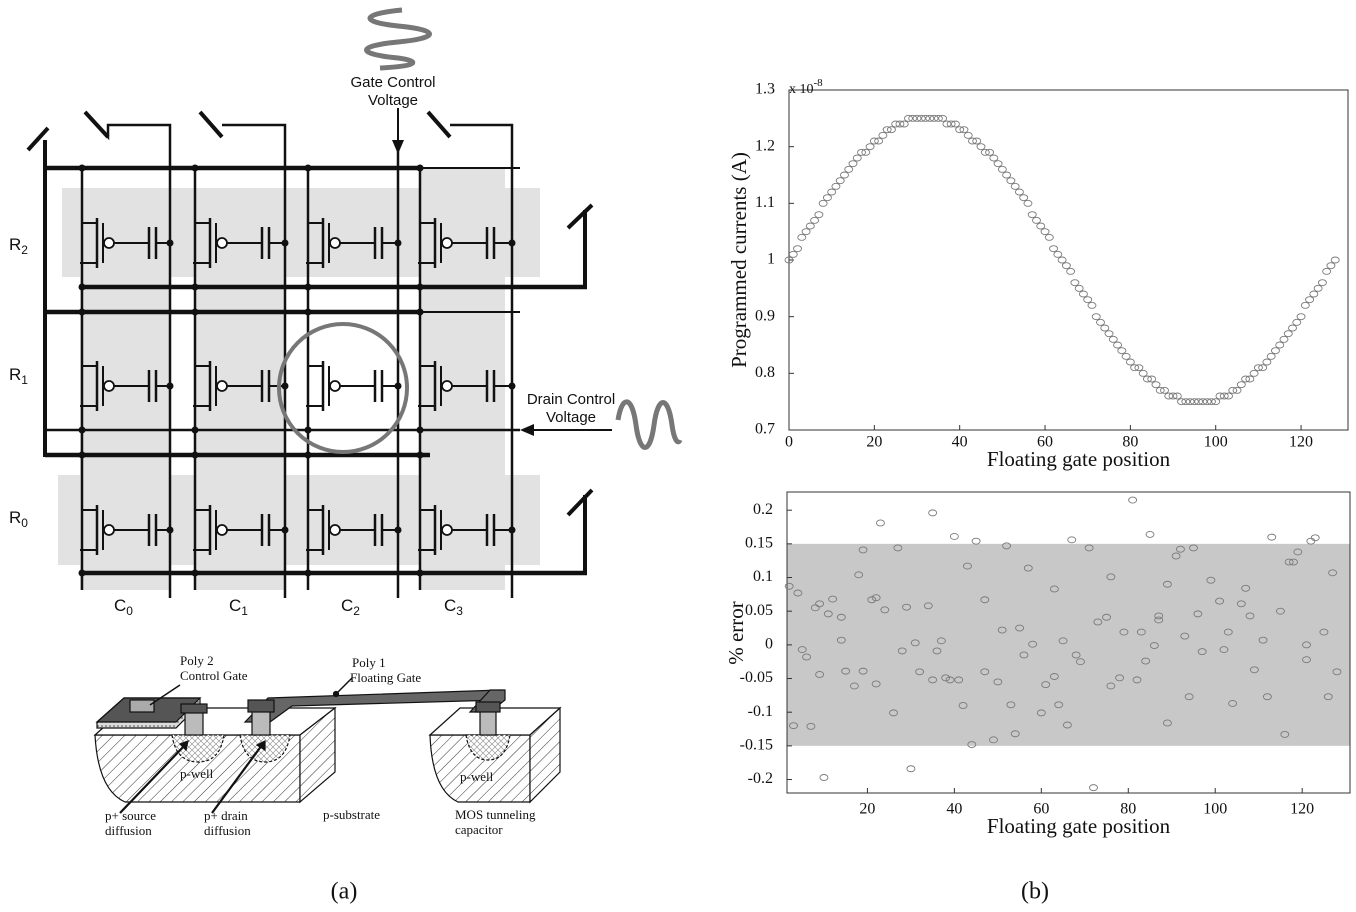 This screenshot has width=1356, height=912. What do you see at coordinates (477, 776) in the screenshot?
I see `well-label: p-well` at bounding box center [477, 776].